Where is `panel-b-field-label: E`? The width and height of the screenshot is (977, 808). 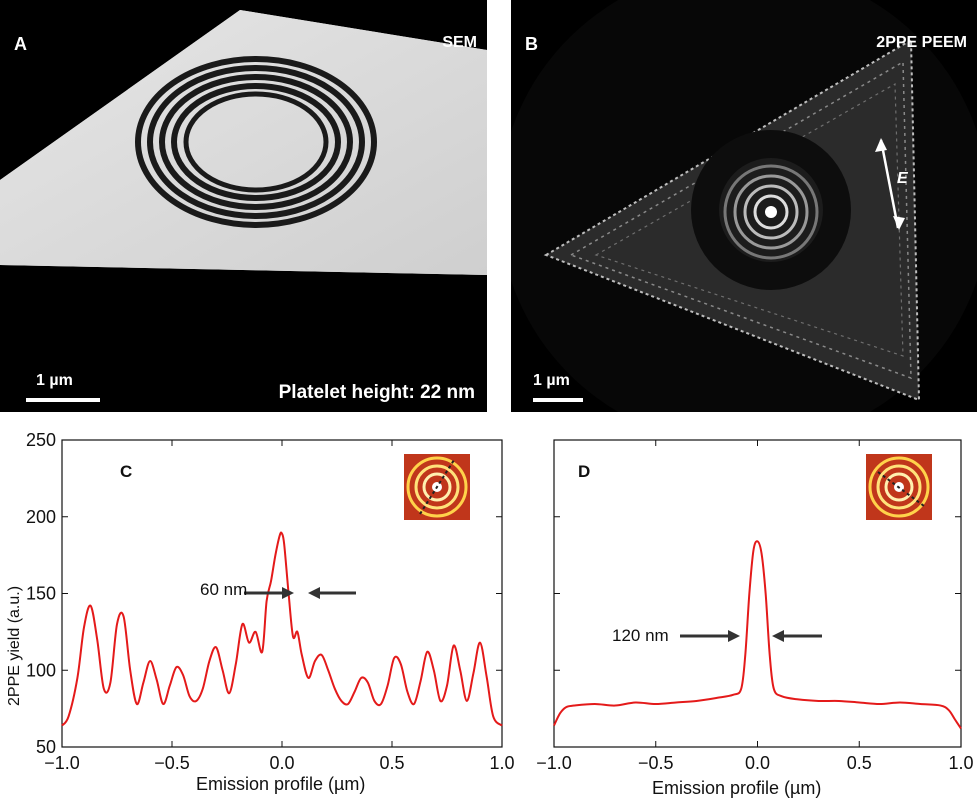
panel-b-field-label: E is located at coordinates (902, 178).